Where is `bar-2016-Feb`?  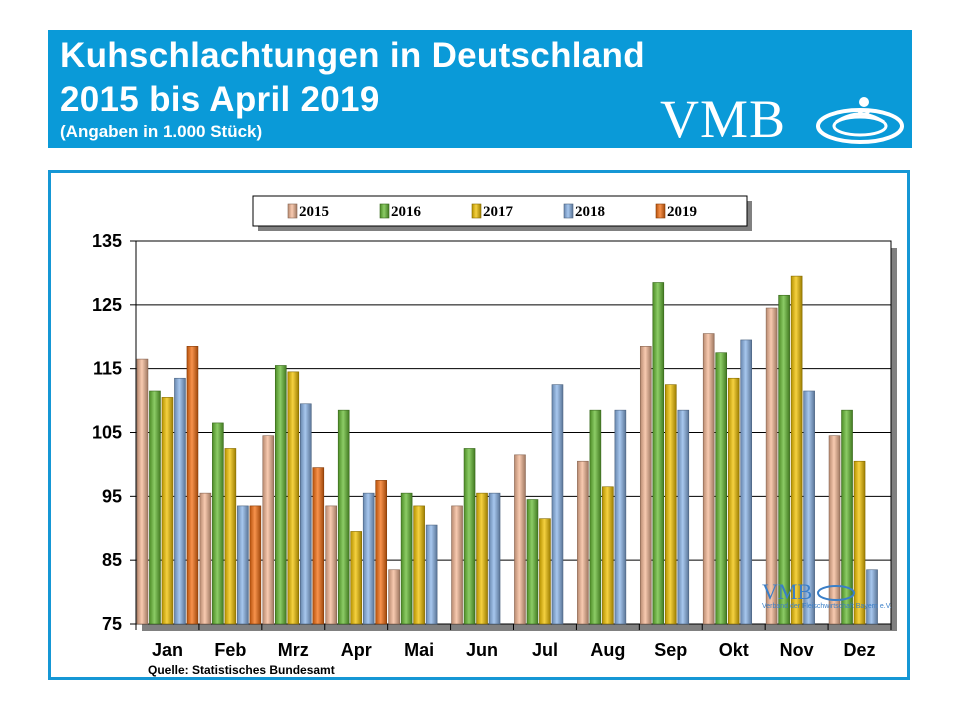
bar-2016-Feb is located at coordinates (218, 523).